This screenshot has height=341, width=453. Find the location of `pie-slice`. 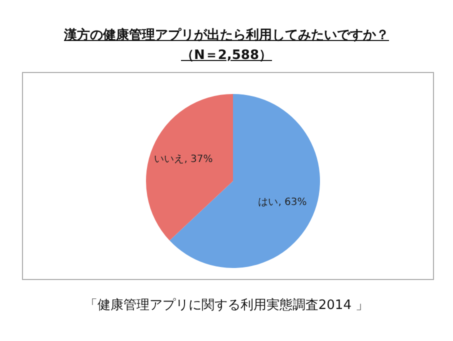

pie-slice is located at coordinates (189, 167).